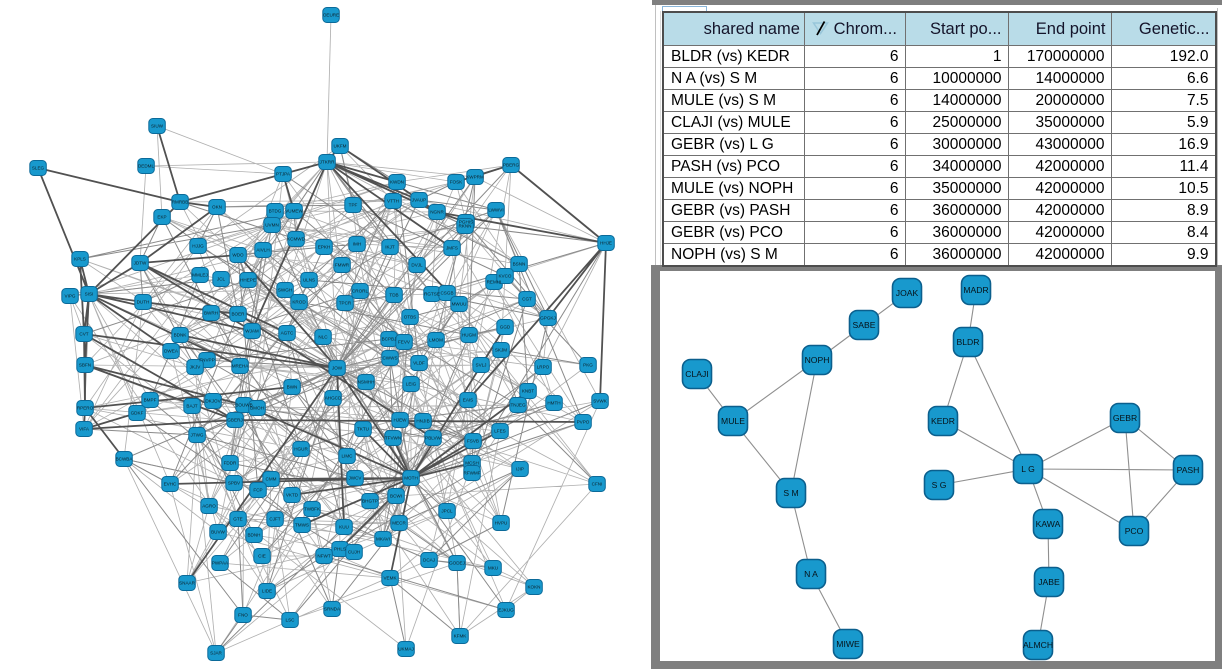  I want to click on svg-text: TPCR, so click(345, 303).